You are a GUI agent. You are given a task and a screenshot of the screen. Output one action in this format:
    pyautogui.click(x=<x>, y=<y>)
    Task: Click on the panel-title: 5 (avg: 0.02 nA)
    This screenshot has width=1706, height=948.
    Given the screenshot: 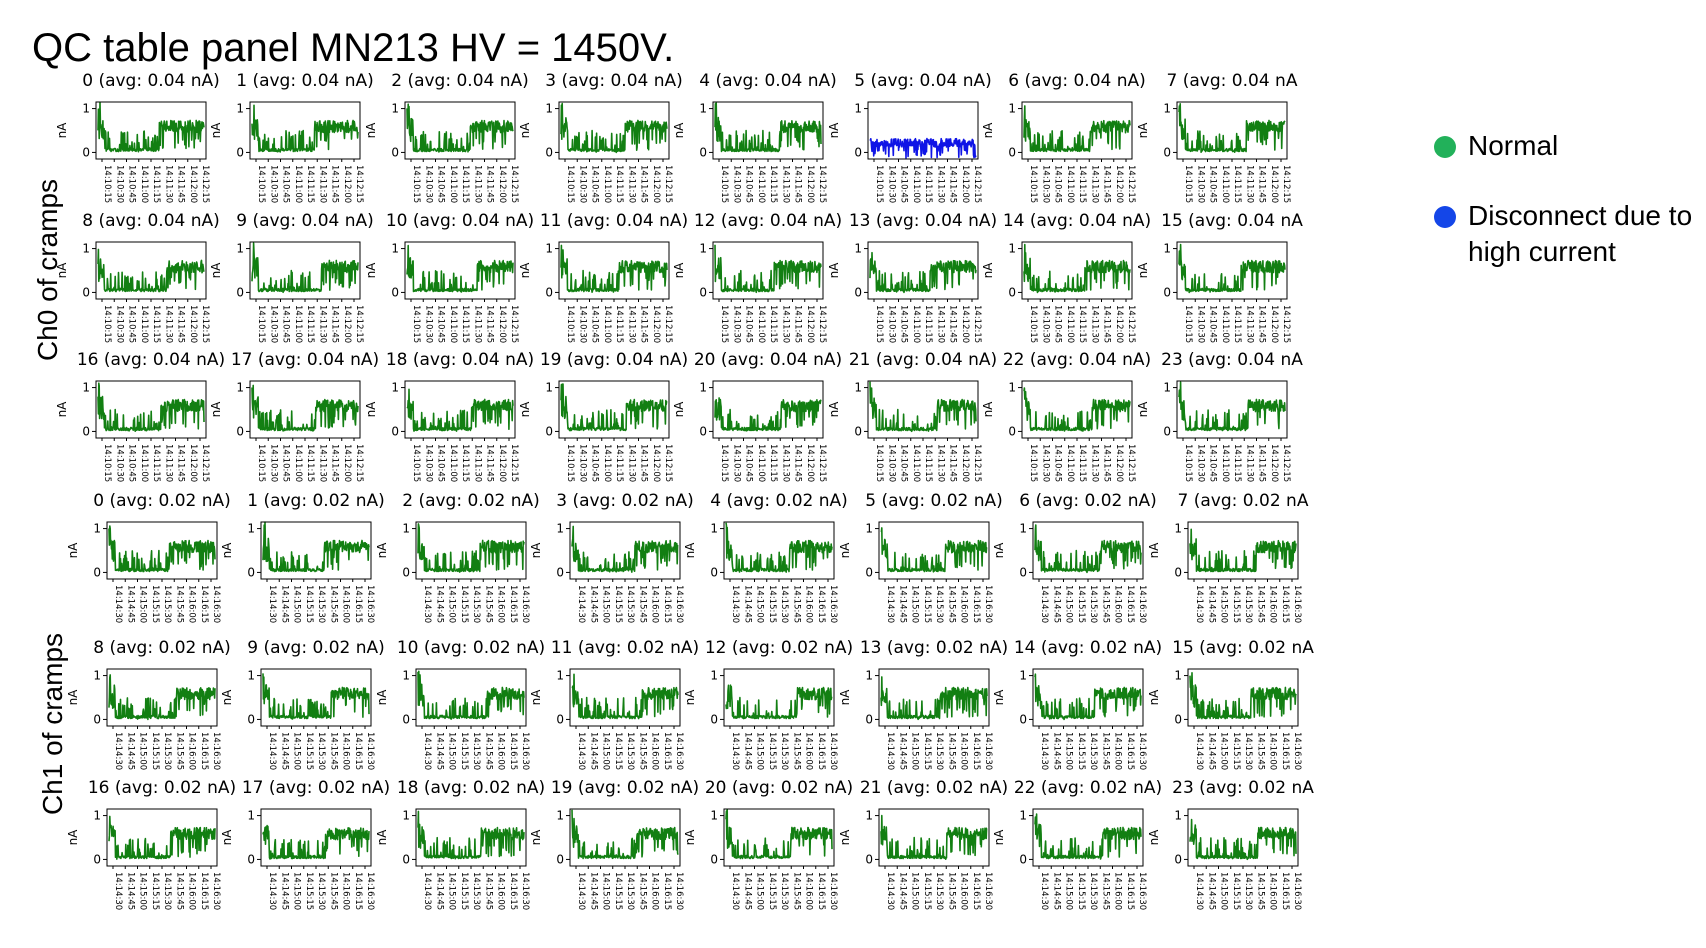 What is the action you would take?
    pyautogui.click(x=934, y=501)
    